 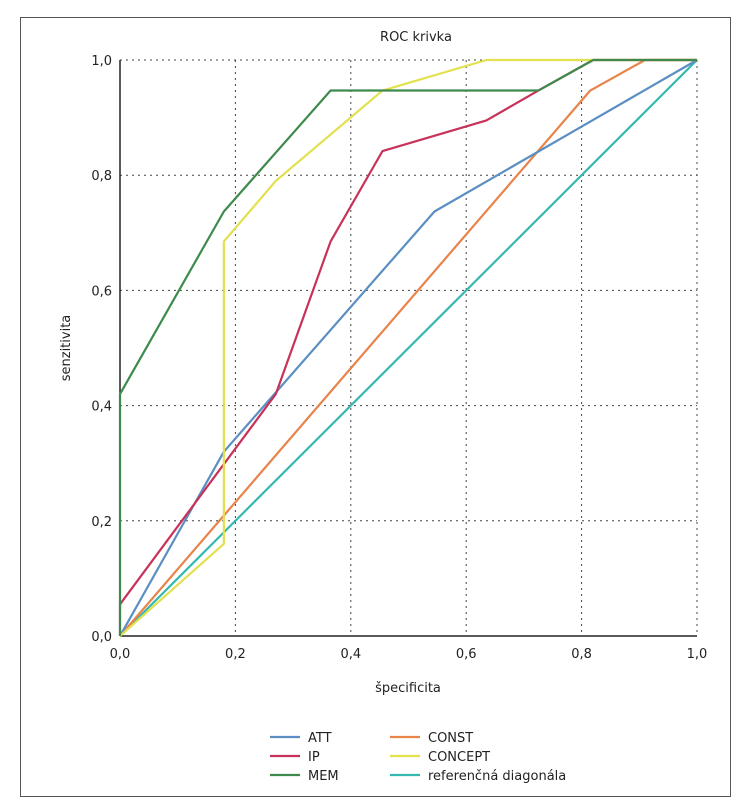 What do you see at coordinates (314, 757) in the screenshot?
I see `legend-label: IP` at bounding box center [314, 757].